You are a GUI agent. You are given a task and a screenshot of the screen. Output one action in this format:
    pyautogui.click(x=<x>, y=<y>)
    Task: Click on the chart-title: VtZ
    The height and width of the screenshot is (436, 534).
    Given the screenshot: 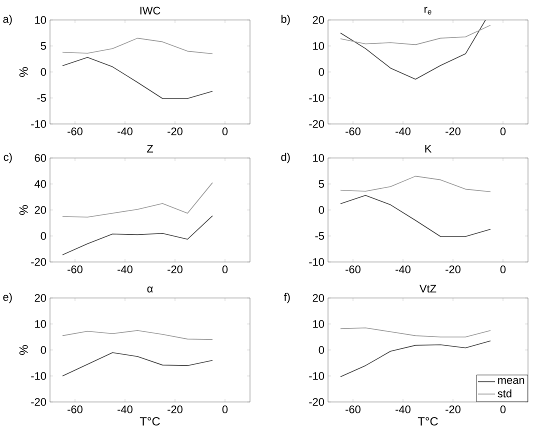 What is the action you would take?
    pyautogui.click(x=428, y=288)
    